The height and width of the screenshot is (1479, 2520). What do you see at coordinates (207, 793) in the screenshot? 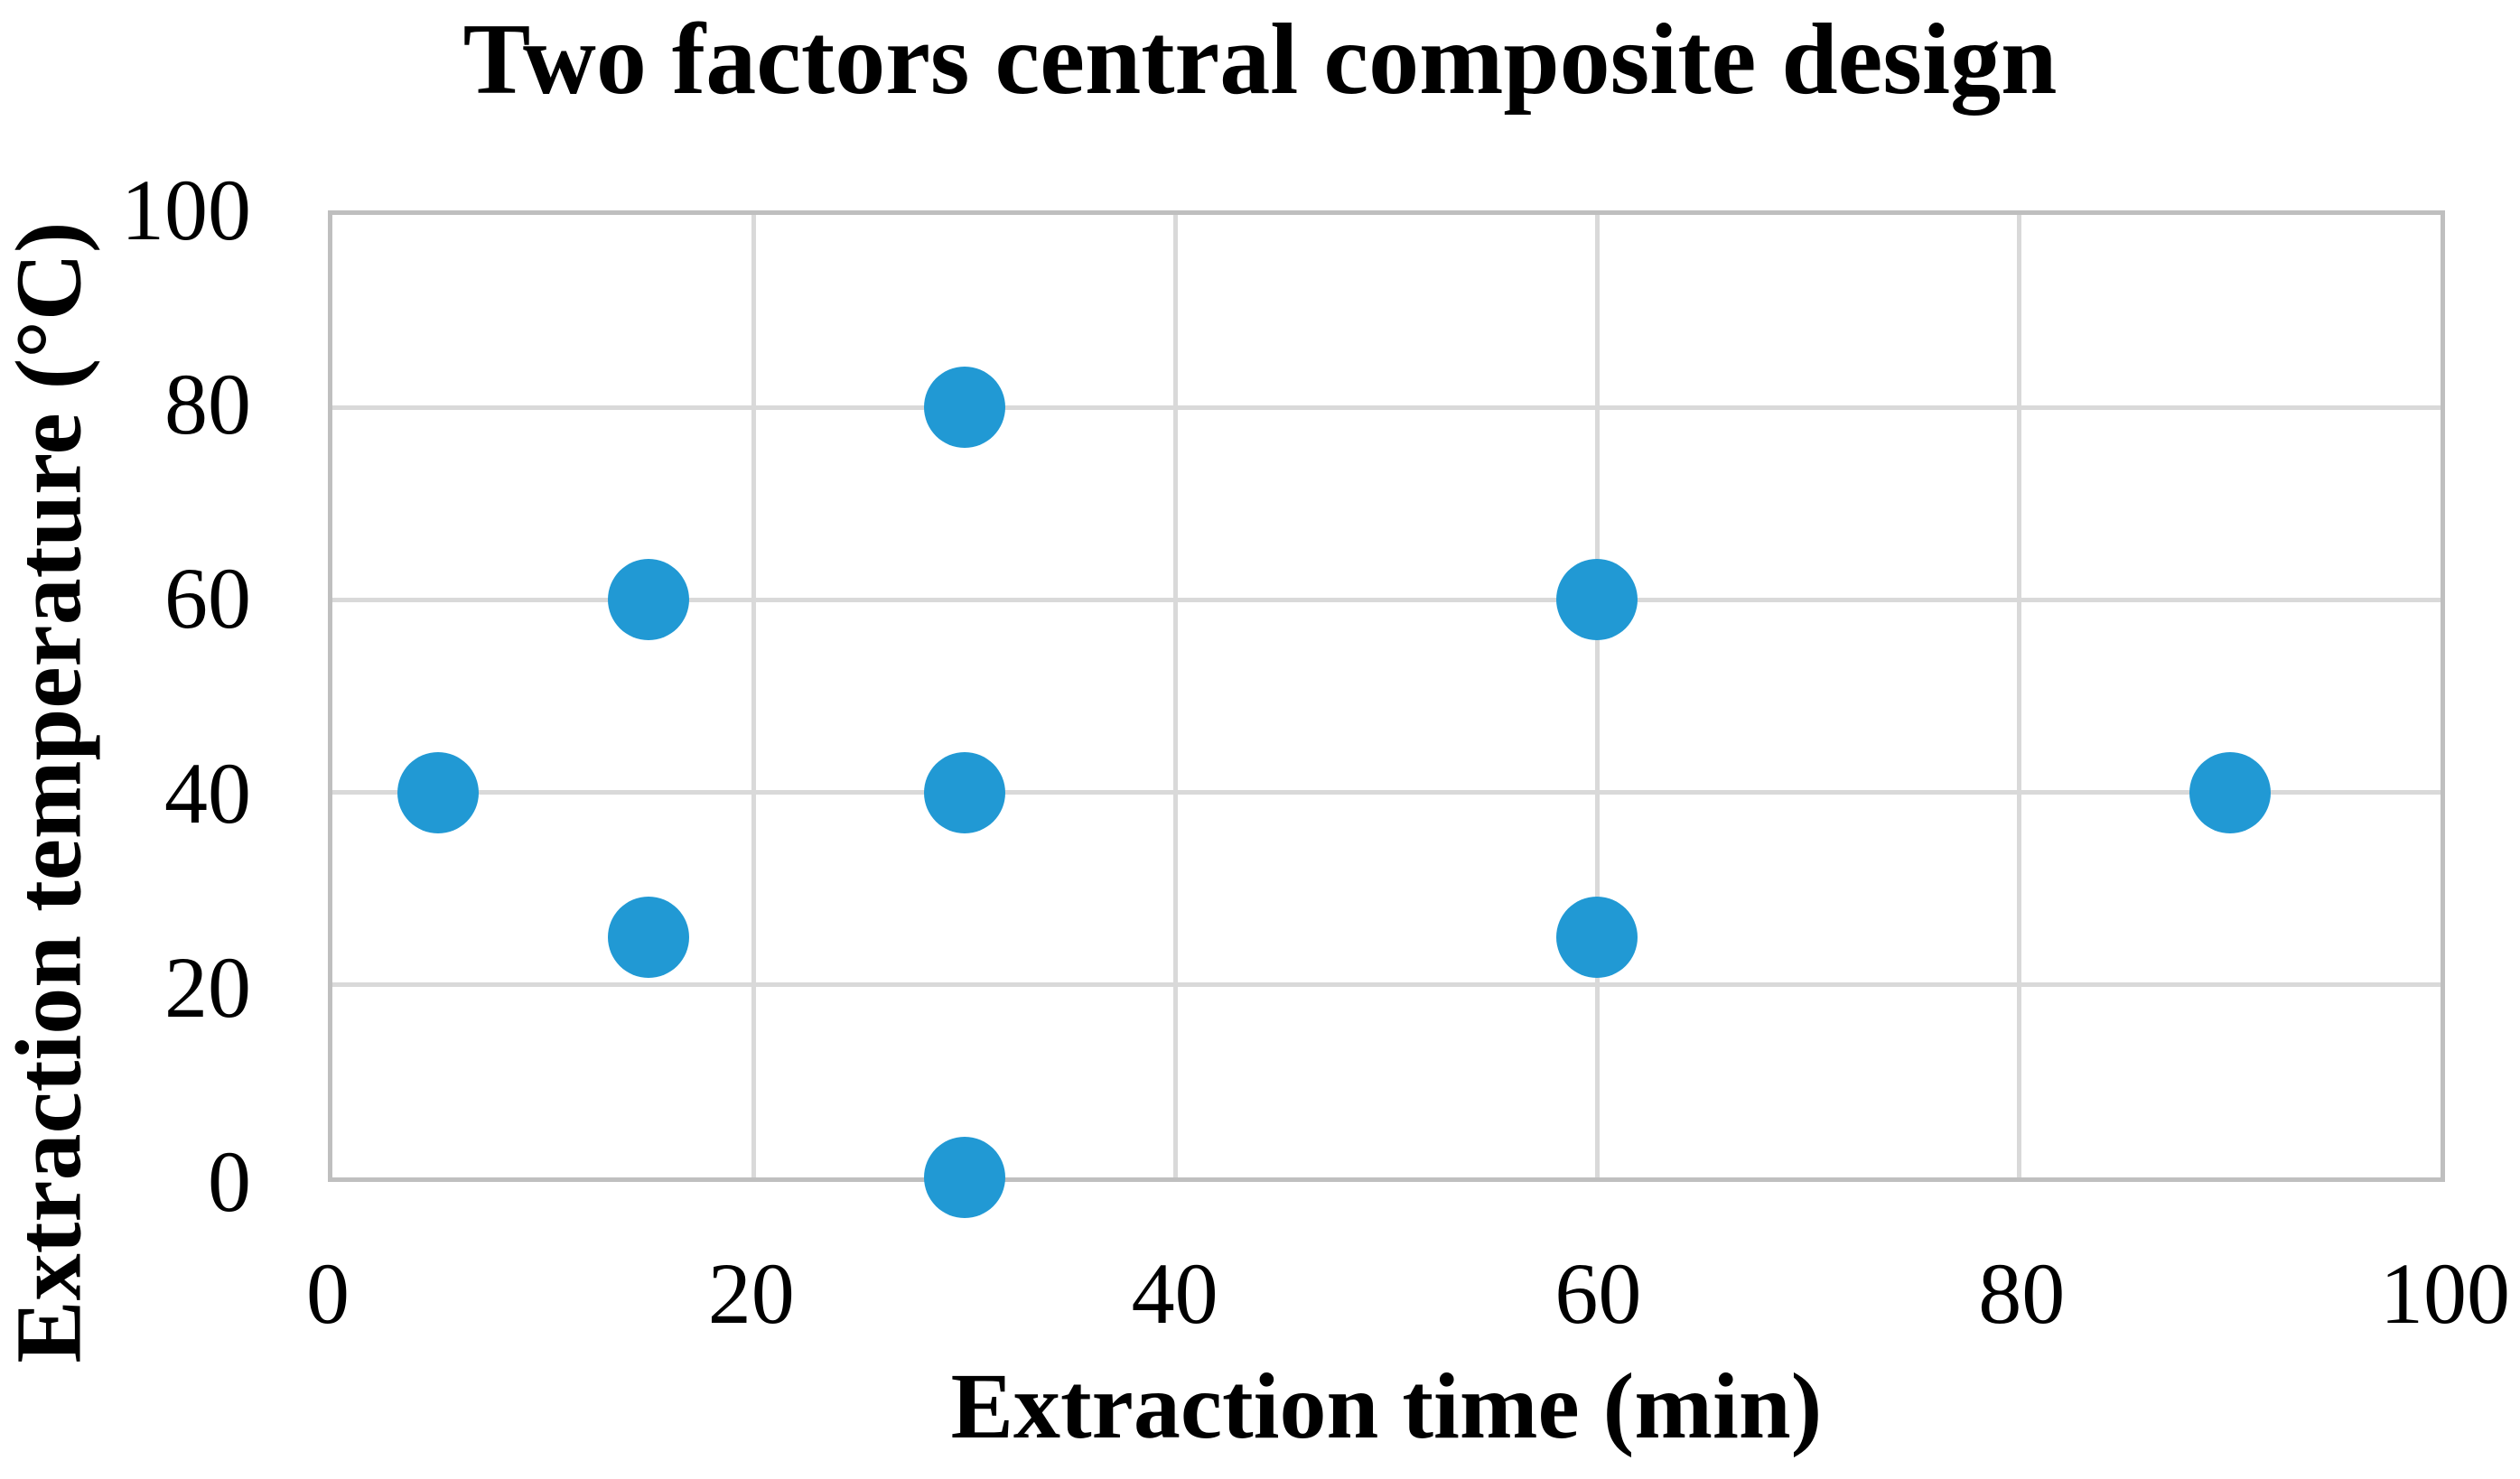
I see `y-tick-label: 40` at bounding box center [207, 793].